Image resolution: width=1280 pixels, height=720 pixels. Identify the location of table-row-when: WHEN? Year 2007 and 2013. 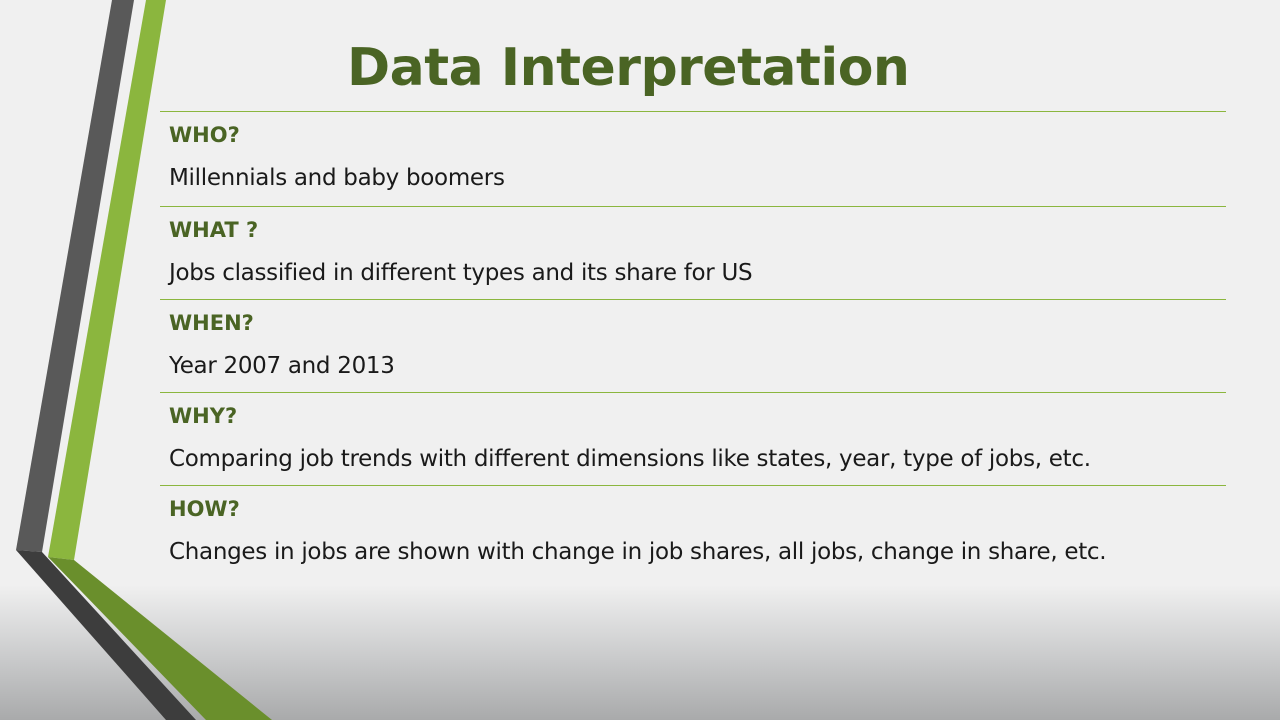
(693, 345).